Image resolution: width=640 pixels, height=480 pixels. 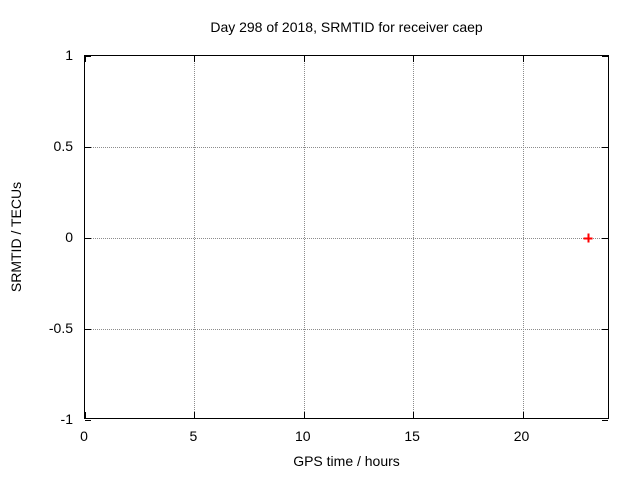 What do you see at coordinates (60, 328) in the screenshot?
I see `y-tick-label: -0.5` at bounding box center [60, 328].